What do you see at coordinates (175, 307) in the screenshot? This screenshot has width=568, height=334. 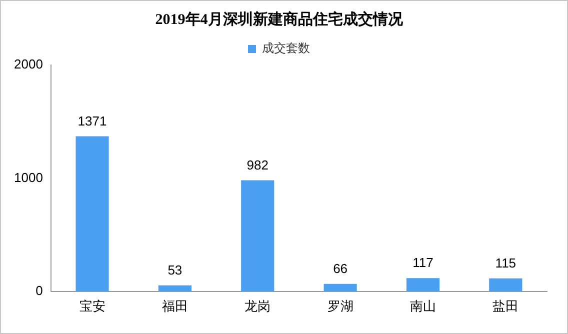 I see `x-tick-label: 福田` at bounding box center [175, 307].